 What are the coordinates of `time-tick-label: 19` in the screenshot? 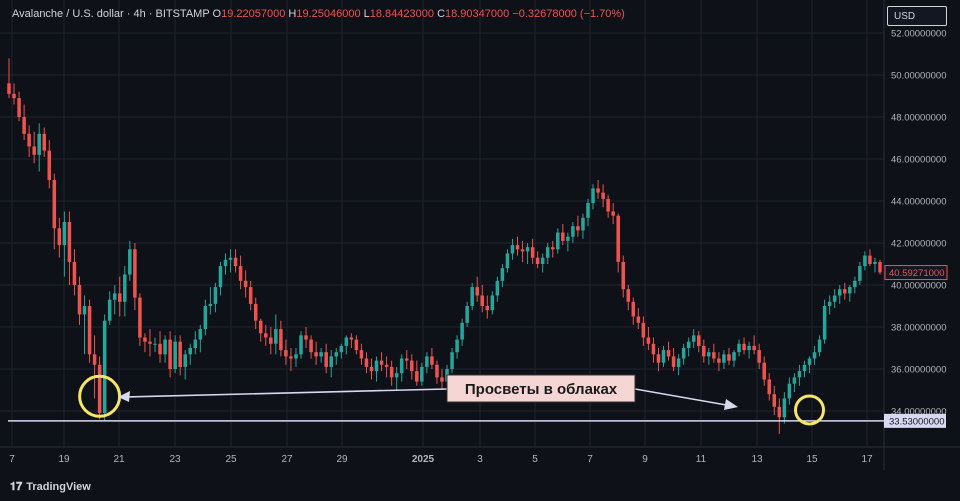 It's located at (64, 459).